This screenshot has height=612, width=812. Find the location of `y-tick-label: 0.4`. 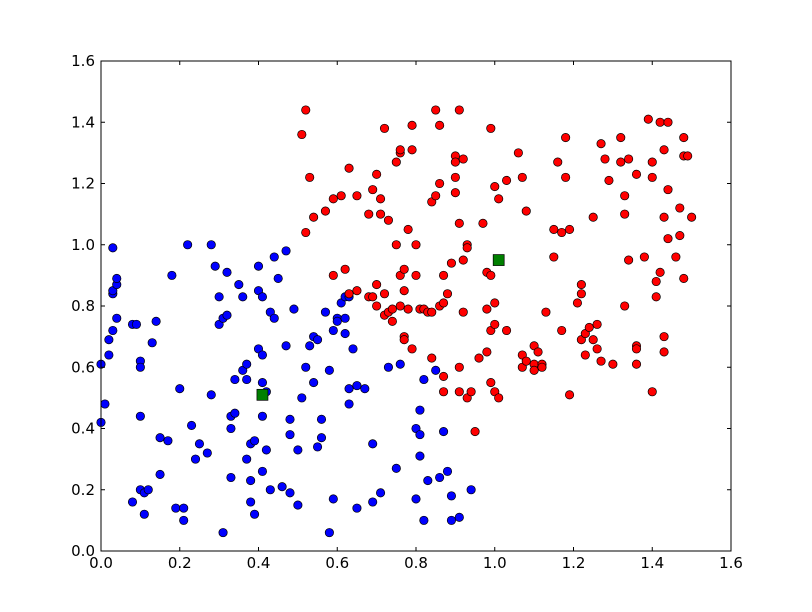

y-tick-label: 0.4 is located at coordinates (83, 429).